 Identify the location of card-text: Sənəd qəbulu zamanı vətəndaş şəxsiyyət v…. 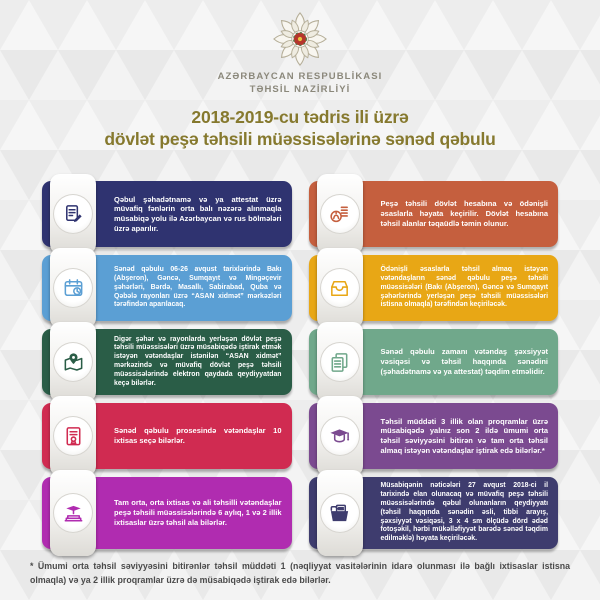
(464, 361).